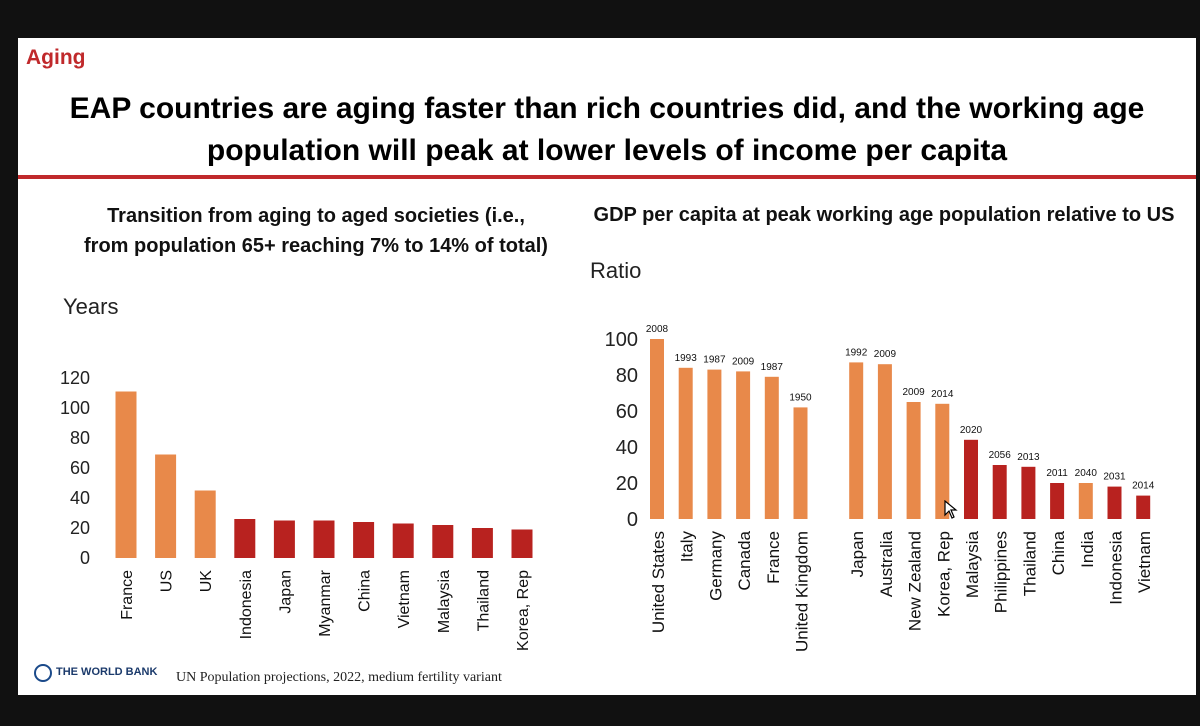 This screenshot has width=1200, height=726. Describe the element at coordinates (1028, 457) in the screenshot. I see `data-label: 2013` at that location.